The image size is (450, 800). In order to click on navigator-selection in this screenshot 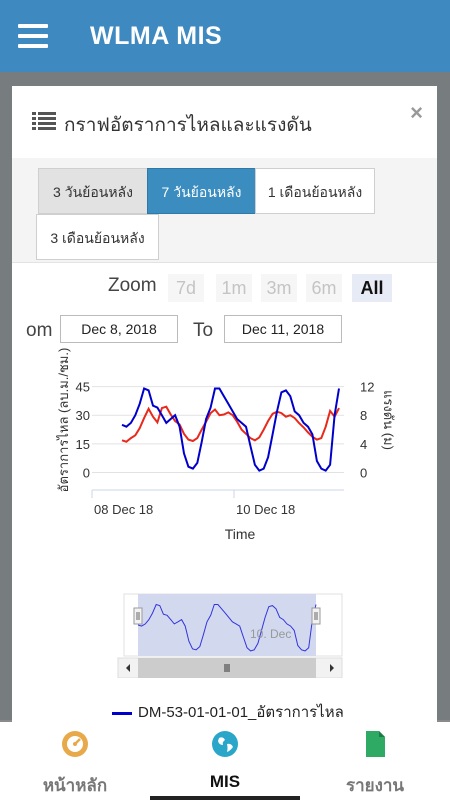, I will do `click(227, 625)`.